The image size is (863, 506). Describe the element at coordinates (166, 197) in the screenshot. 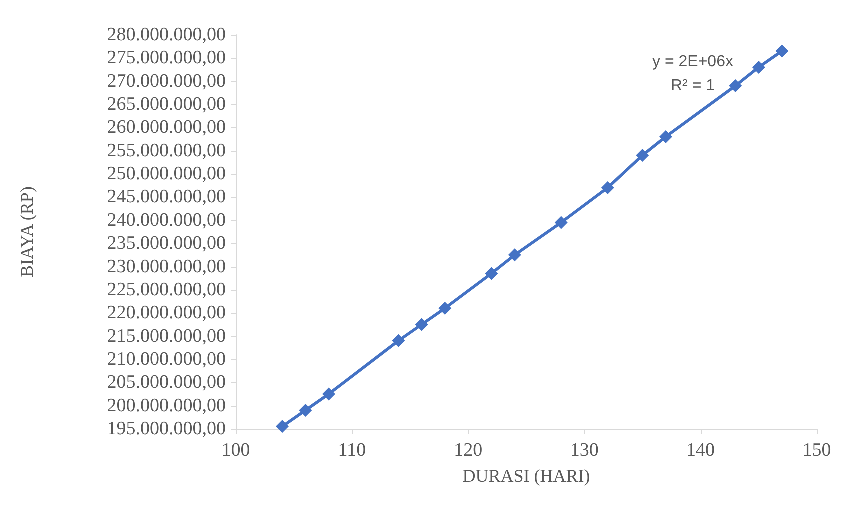

I see `y-tick-label: 245.000.000,00` at that location.